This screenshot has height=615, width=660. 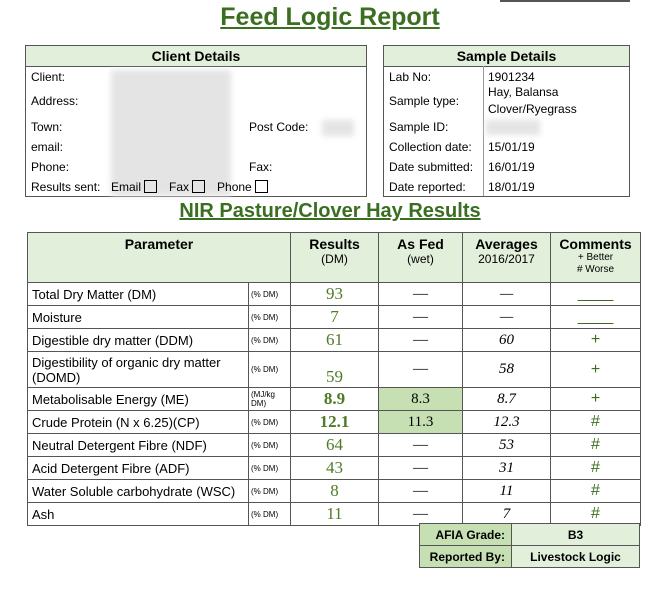 I want to click on parameter: Total Dry Matter (DM), so click(x=138, y=294).